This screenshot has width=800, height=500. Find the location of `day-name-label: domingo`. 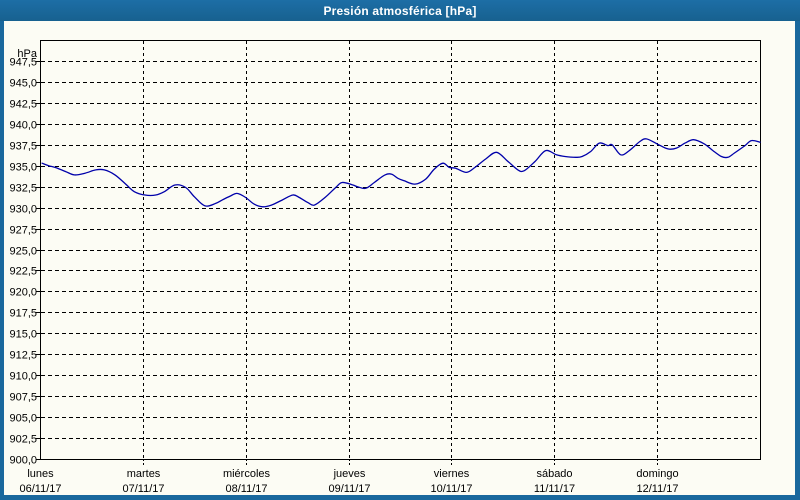

day-name-label: domingo is located at coordinates (657, 474).